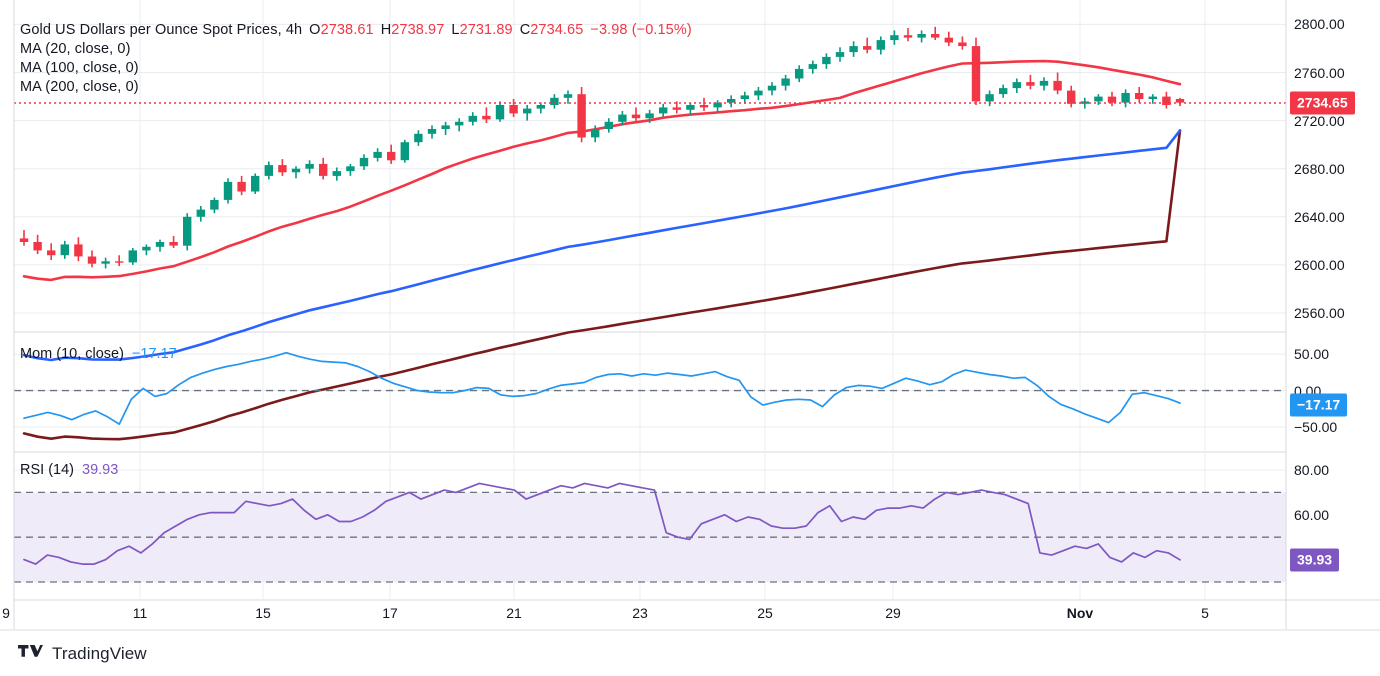 This screenshot has height=676, width=1380. I want to click on tradingview-logo-icon, so click(30, 651).